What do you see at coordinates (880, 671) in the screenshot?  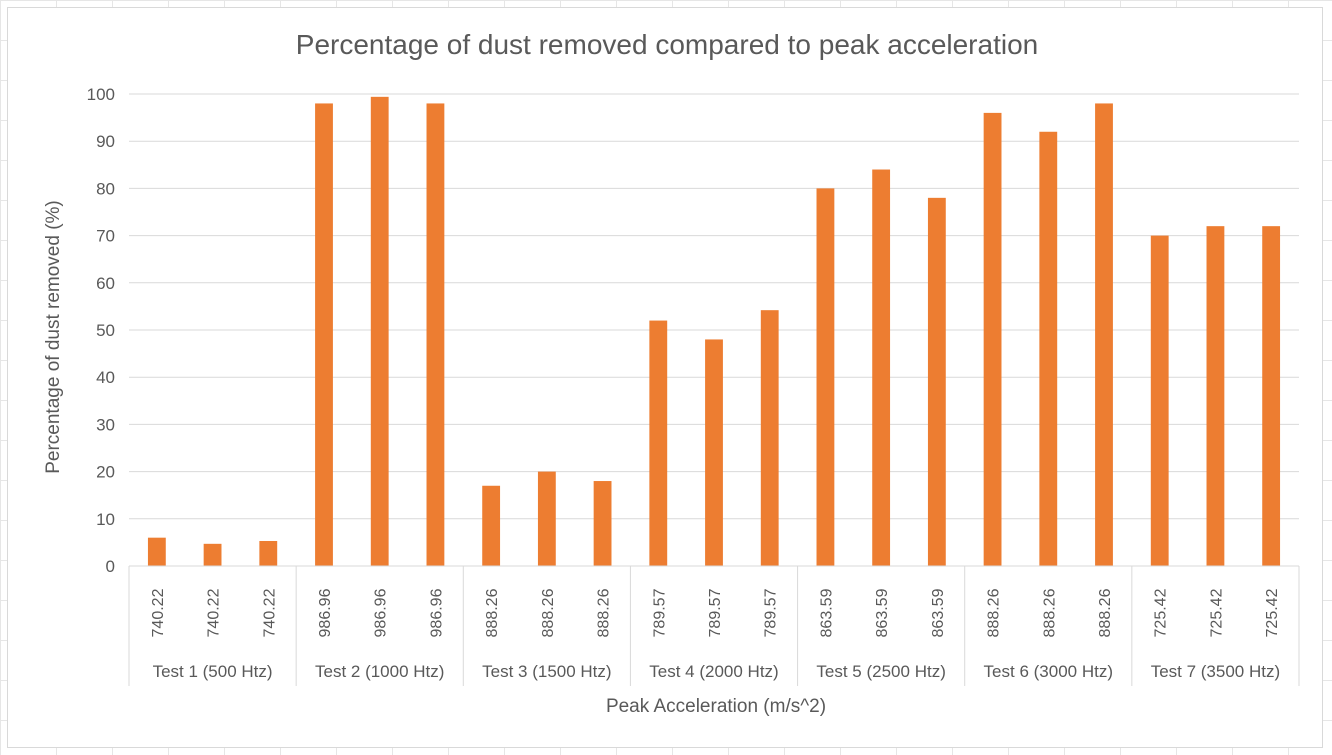 I see `x-group-label: Test 5 (2500 Htz)` at bounding box center [880, 671].